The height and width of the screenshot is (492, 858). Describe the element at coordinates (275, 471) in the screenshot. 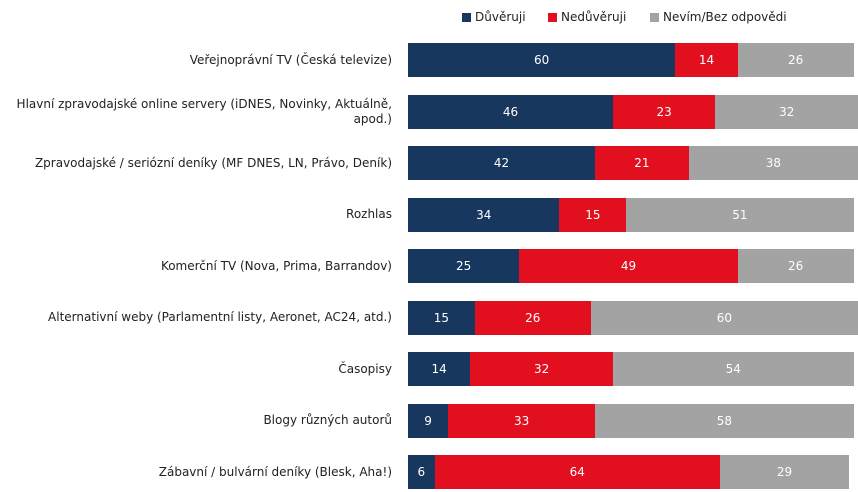

I see `category-label: Zábavní / bulvární deníky (Blesk, Aha!)` at that location.